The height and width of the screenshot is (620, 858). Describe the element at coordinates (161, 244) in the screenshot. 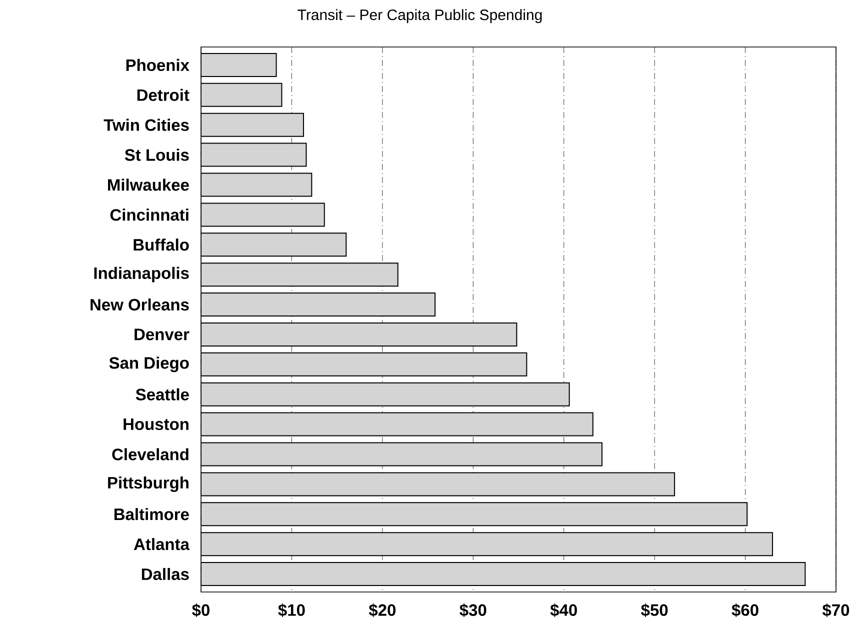

I see `y-tick-label: Buffalo` at that location.